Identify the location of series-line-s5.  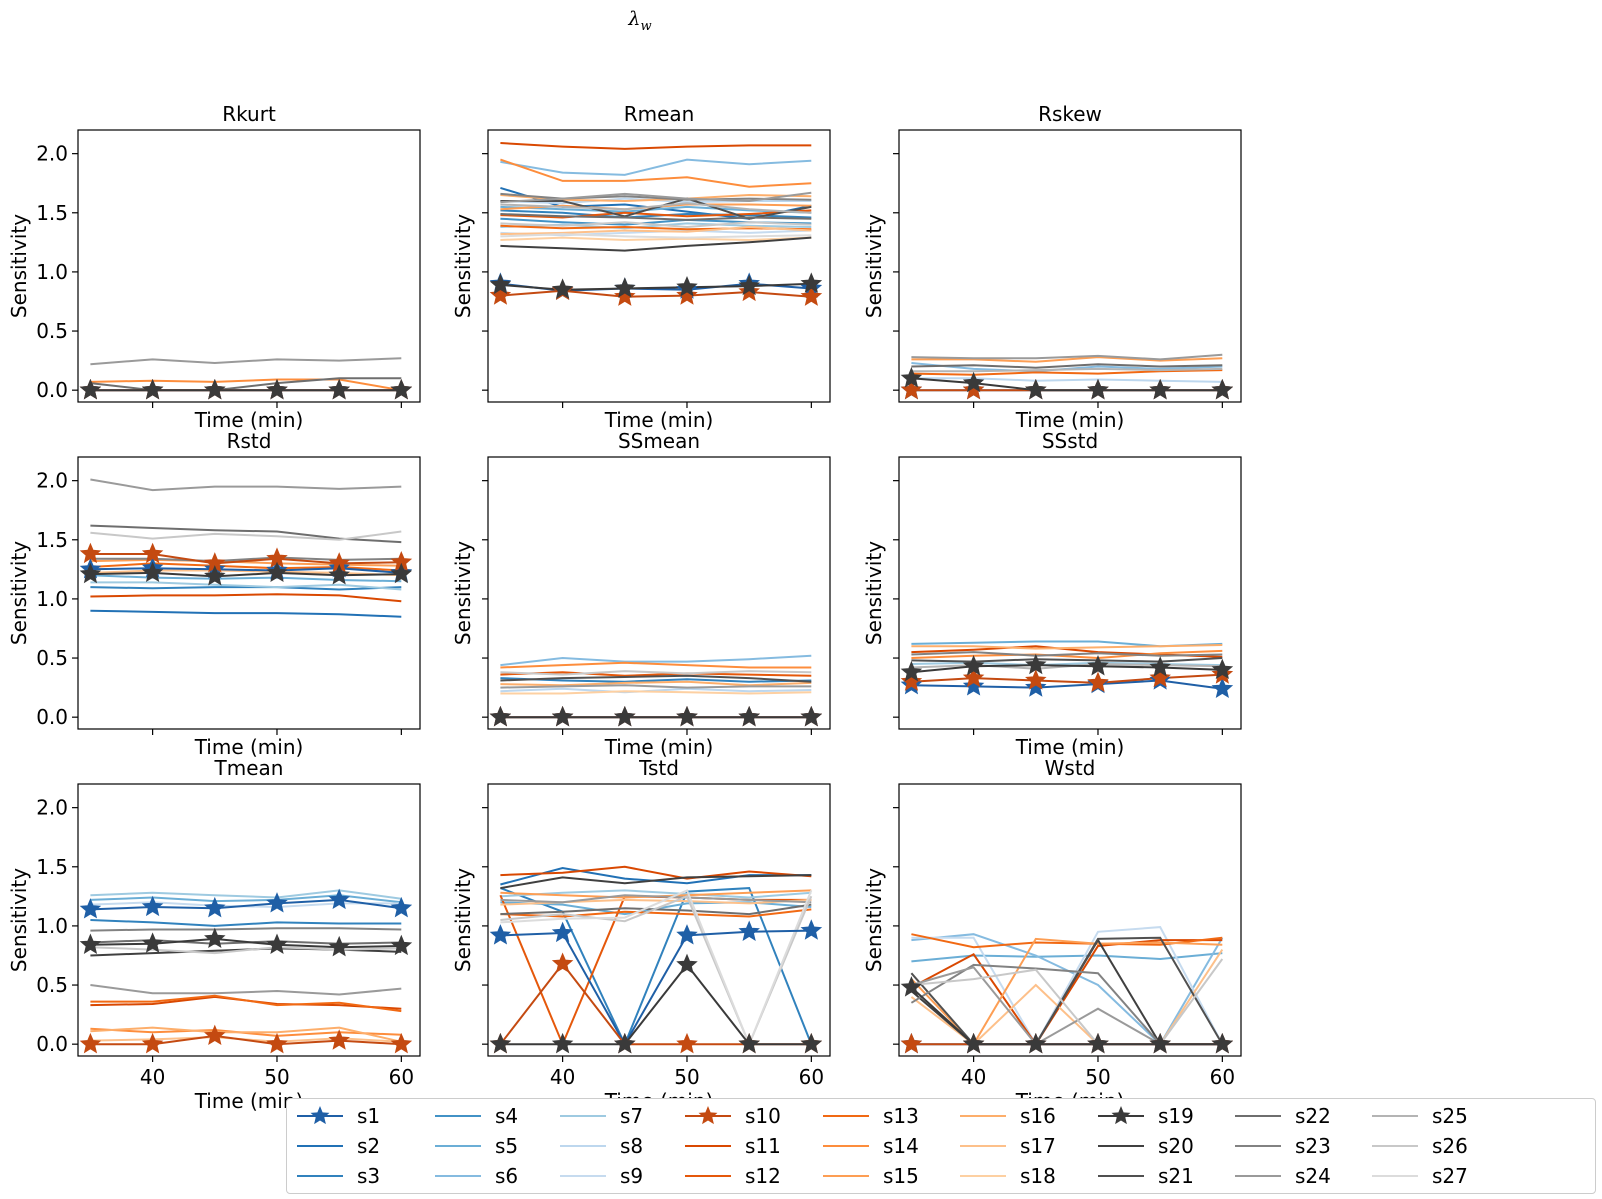
(246, 578).